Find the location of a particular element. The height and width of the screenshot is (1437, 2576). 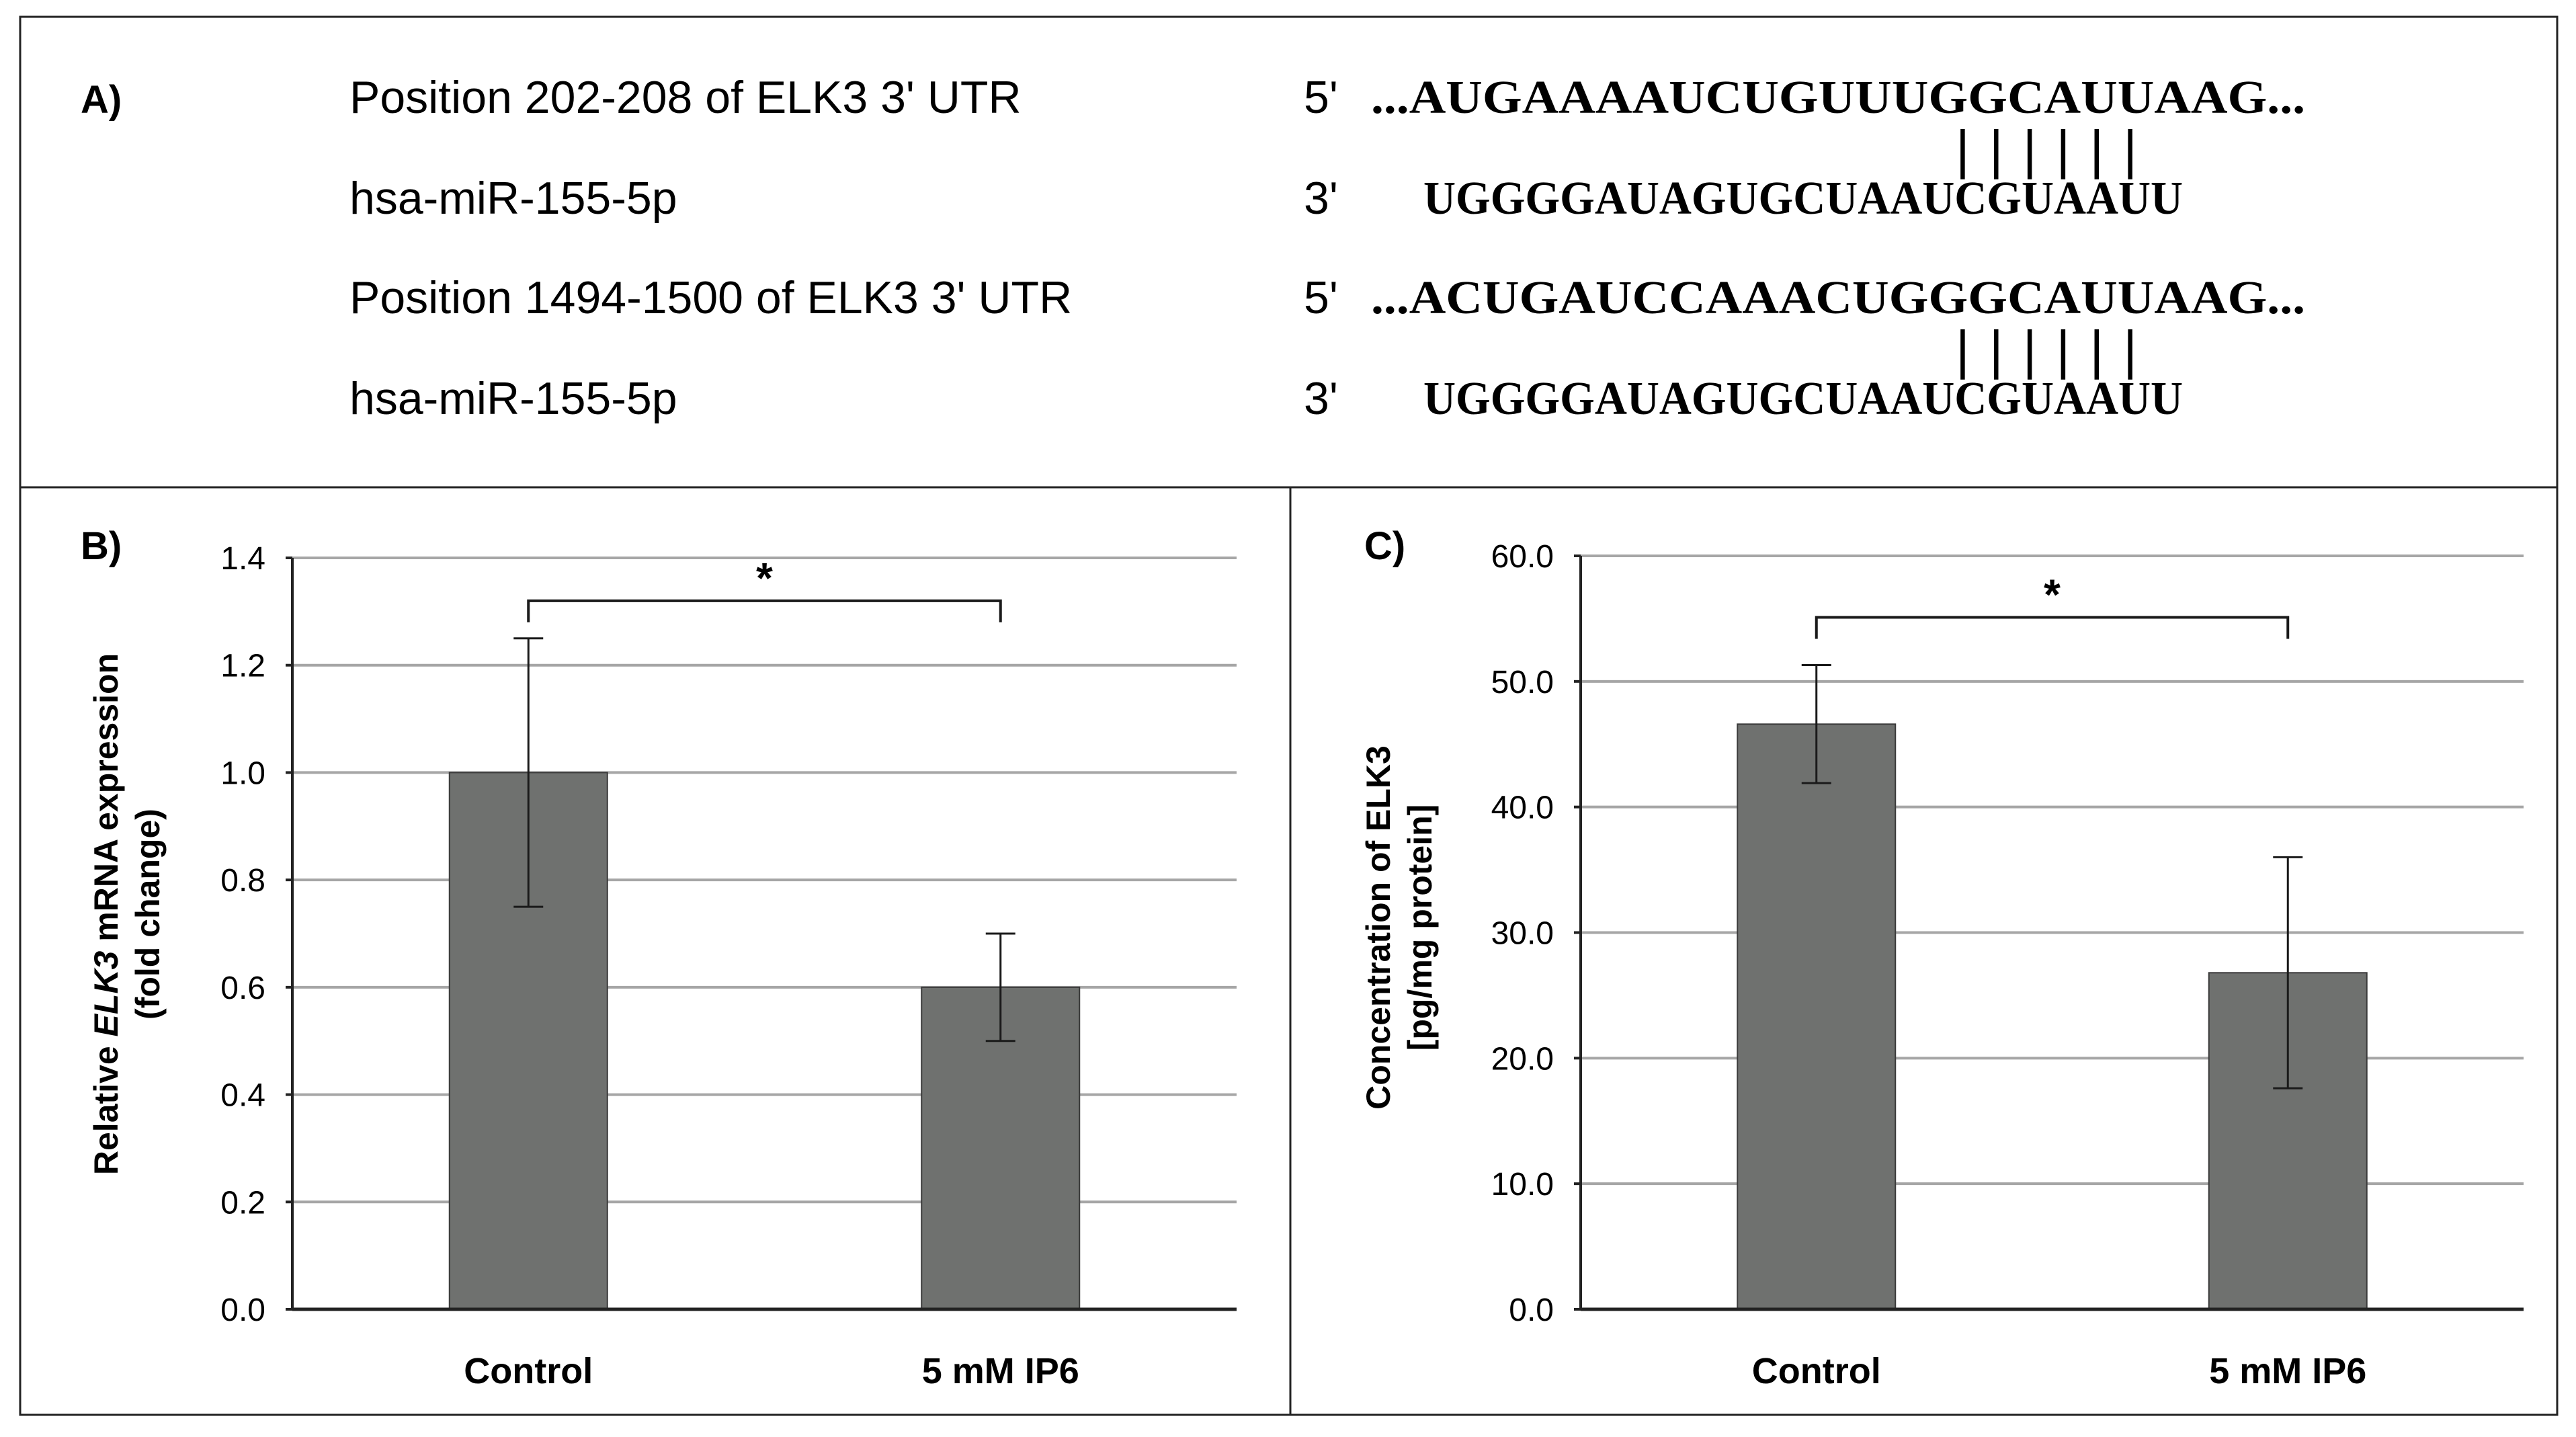

alignment-2-mirna-prime: 3' is located at coordinates (1321, 398).